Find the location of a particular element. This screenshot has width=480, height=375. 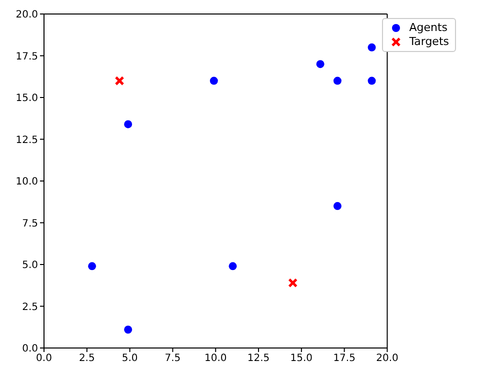

x-tick-label: 5.0 is located at coordinates (130, 358).